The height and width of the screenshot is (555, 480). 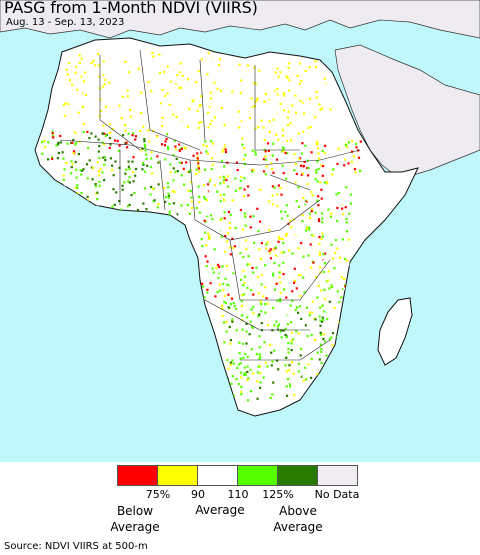 I want to click on legend-caption-above-average: Above Average, so click(x=298, y=519).